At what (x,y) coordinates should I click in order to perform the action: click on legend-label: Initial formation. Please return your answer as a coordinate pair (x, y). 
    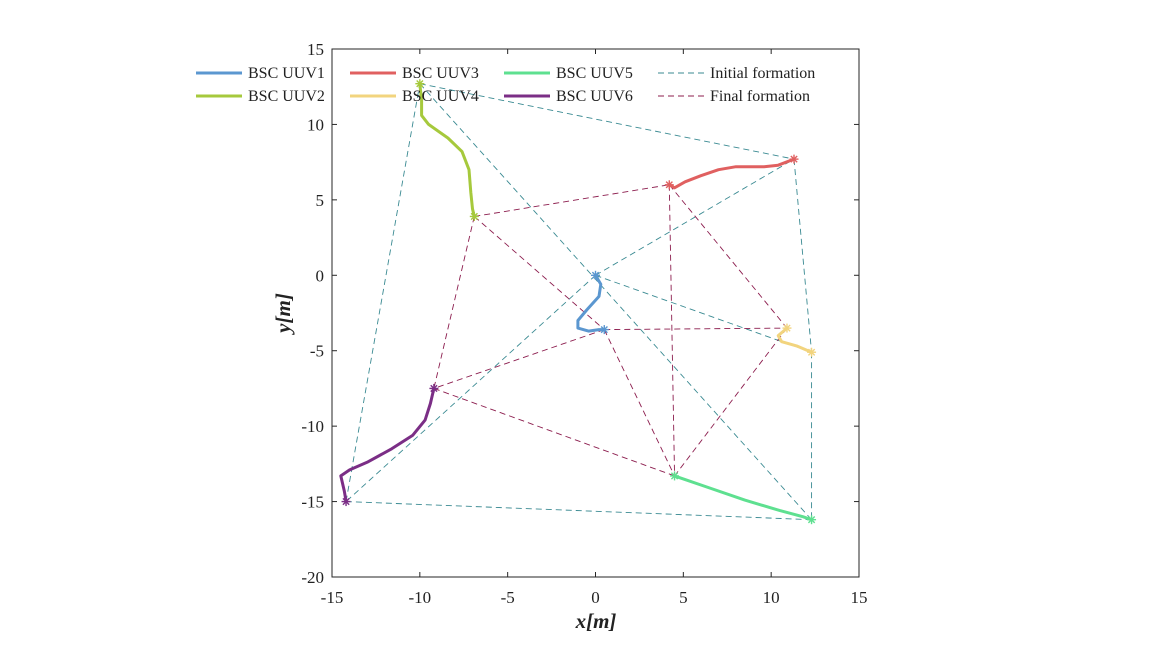
    Looking at the image, I should click on (762, 73).